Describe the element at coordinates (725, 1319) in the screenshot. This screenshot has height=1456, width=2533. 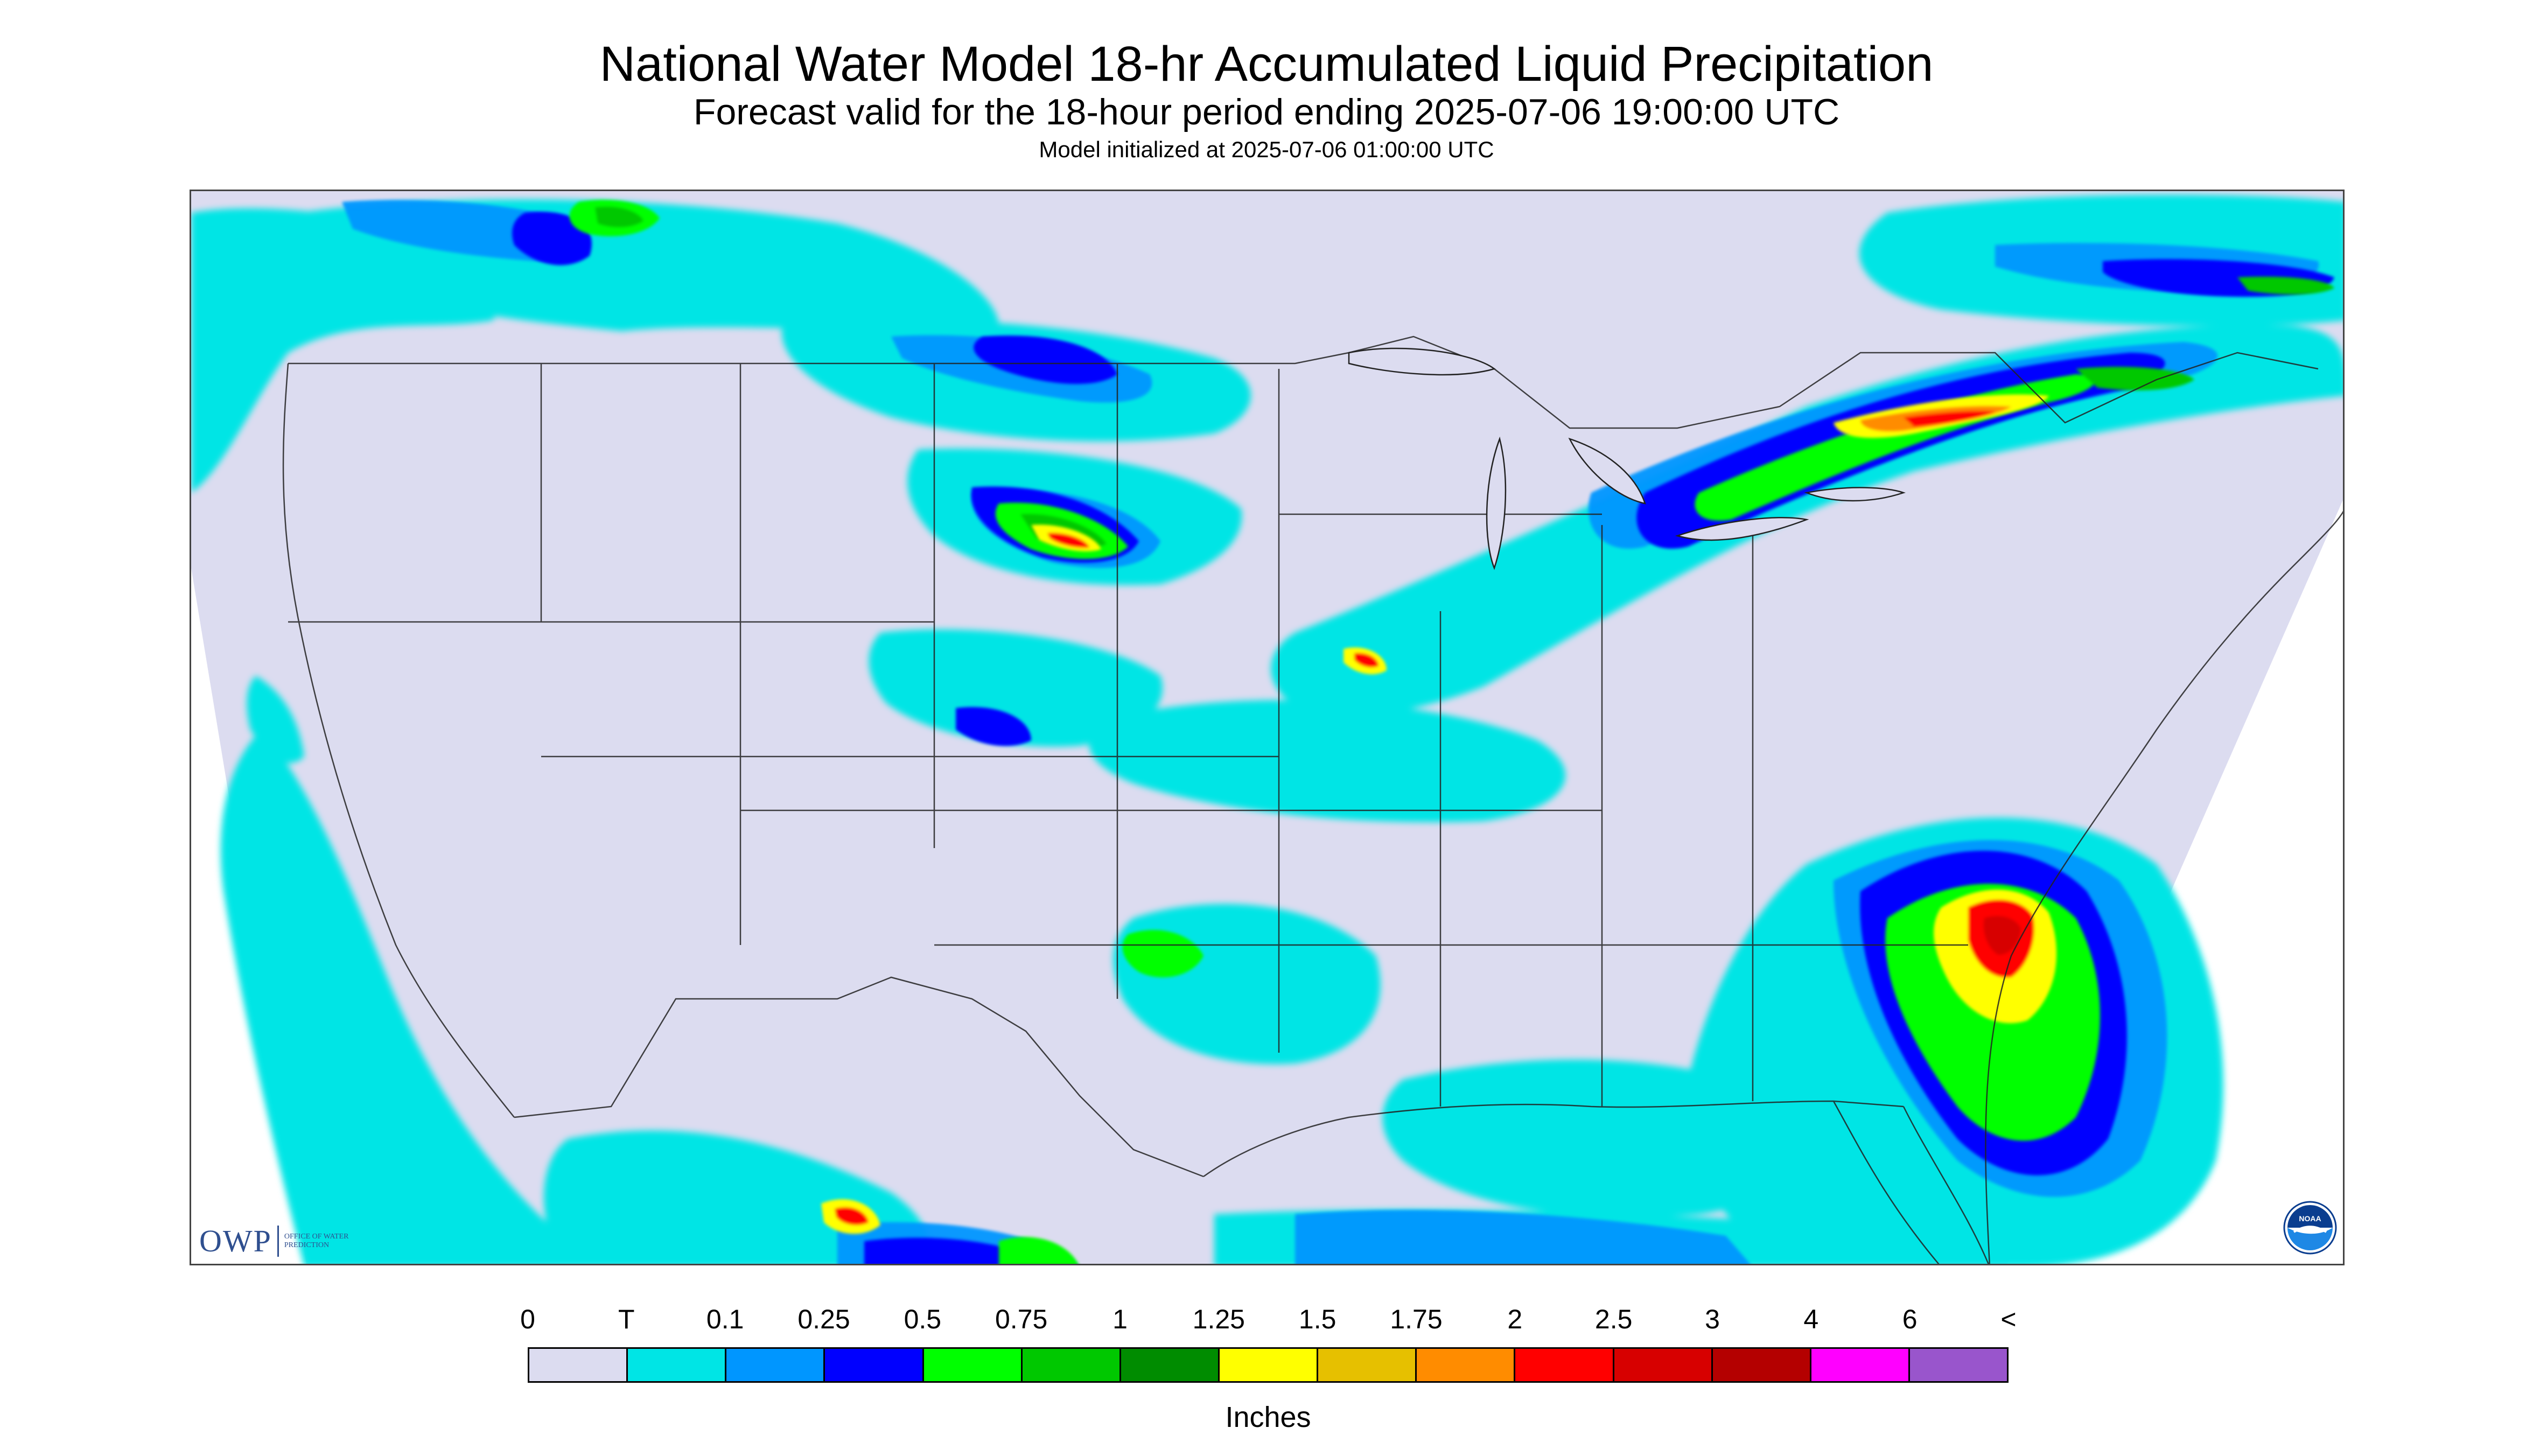
I see `legend-tick-label: 0.1` at that location.